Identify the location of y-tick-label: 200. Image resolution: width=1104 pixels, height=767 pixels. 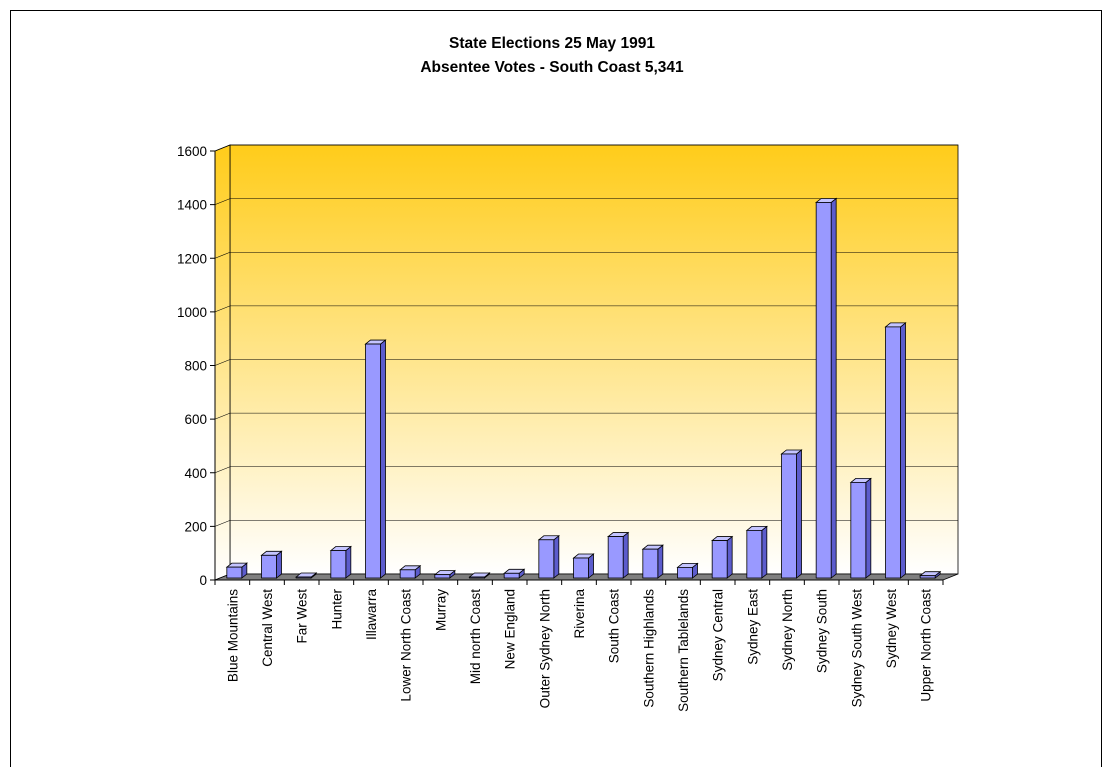
(195, 526).